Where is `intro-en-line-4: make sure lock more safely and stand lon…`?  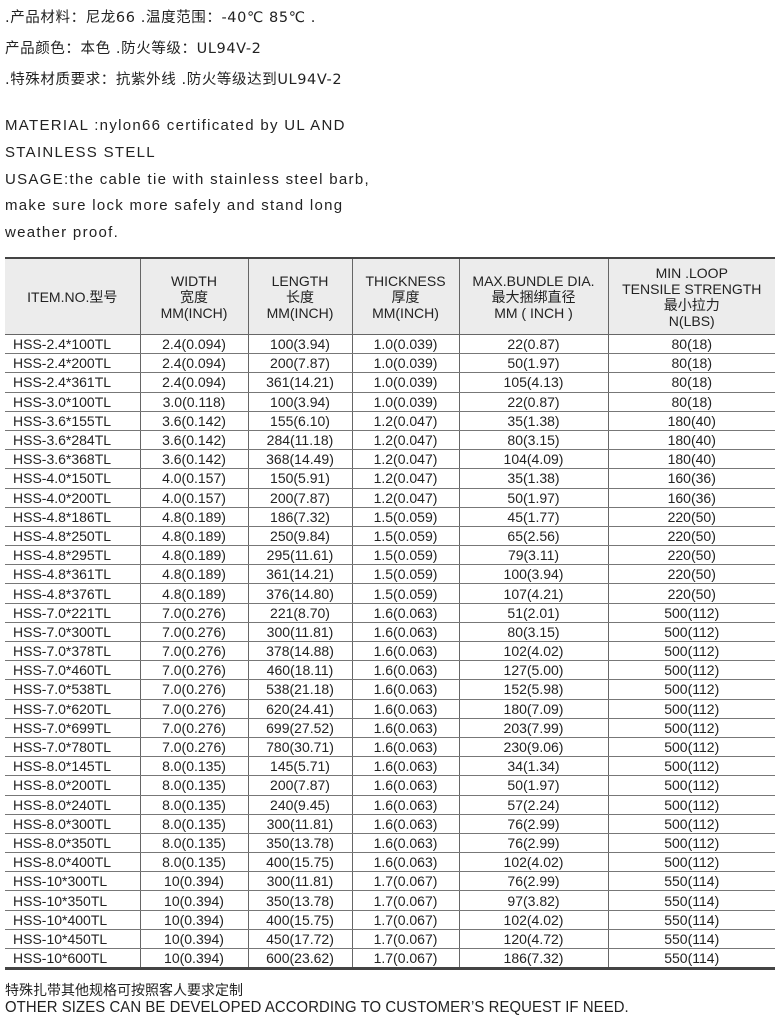
intro-en-line-4: make sure lock more safely and stand lon… is located at coordinates (174, 205).